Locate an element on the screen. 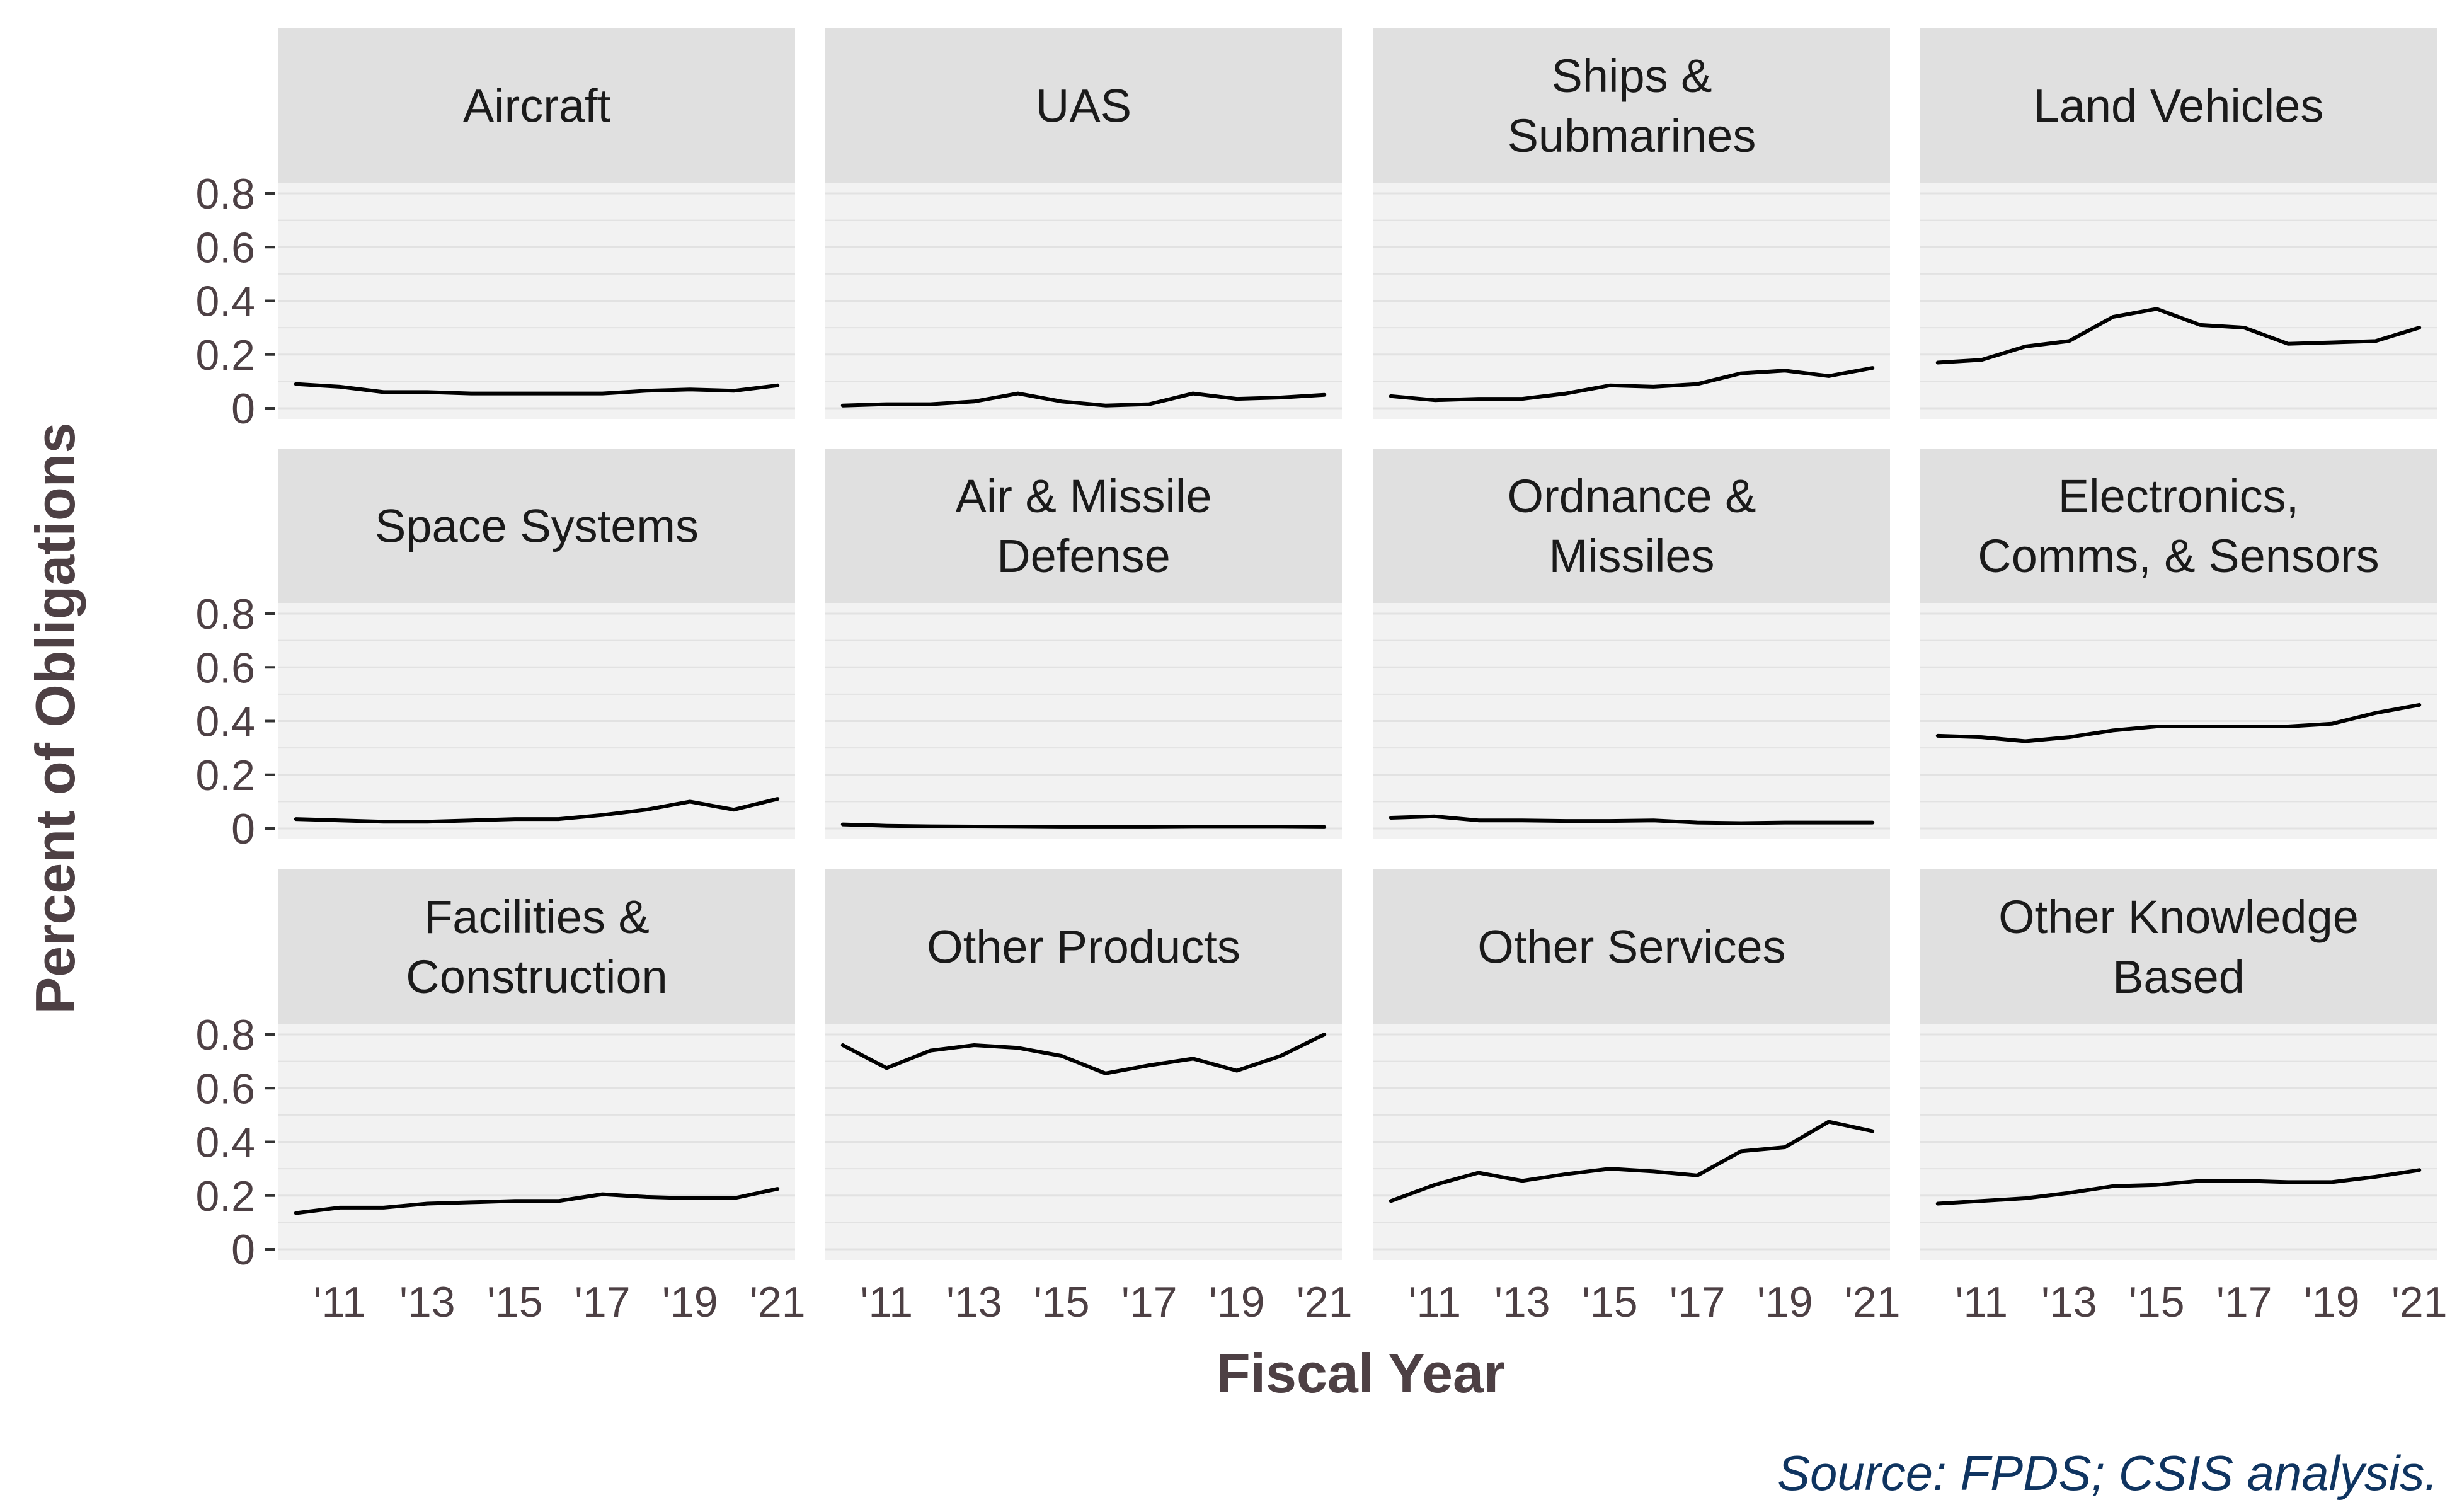 This screenshot has height=1512, width=2457. facet-title: Land Vehicles is located at coordinates (2179, 106).